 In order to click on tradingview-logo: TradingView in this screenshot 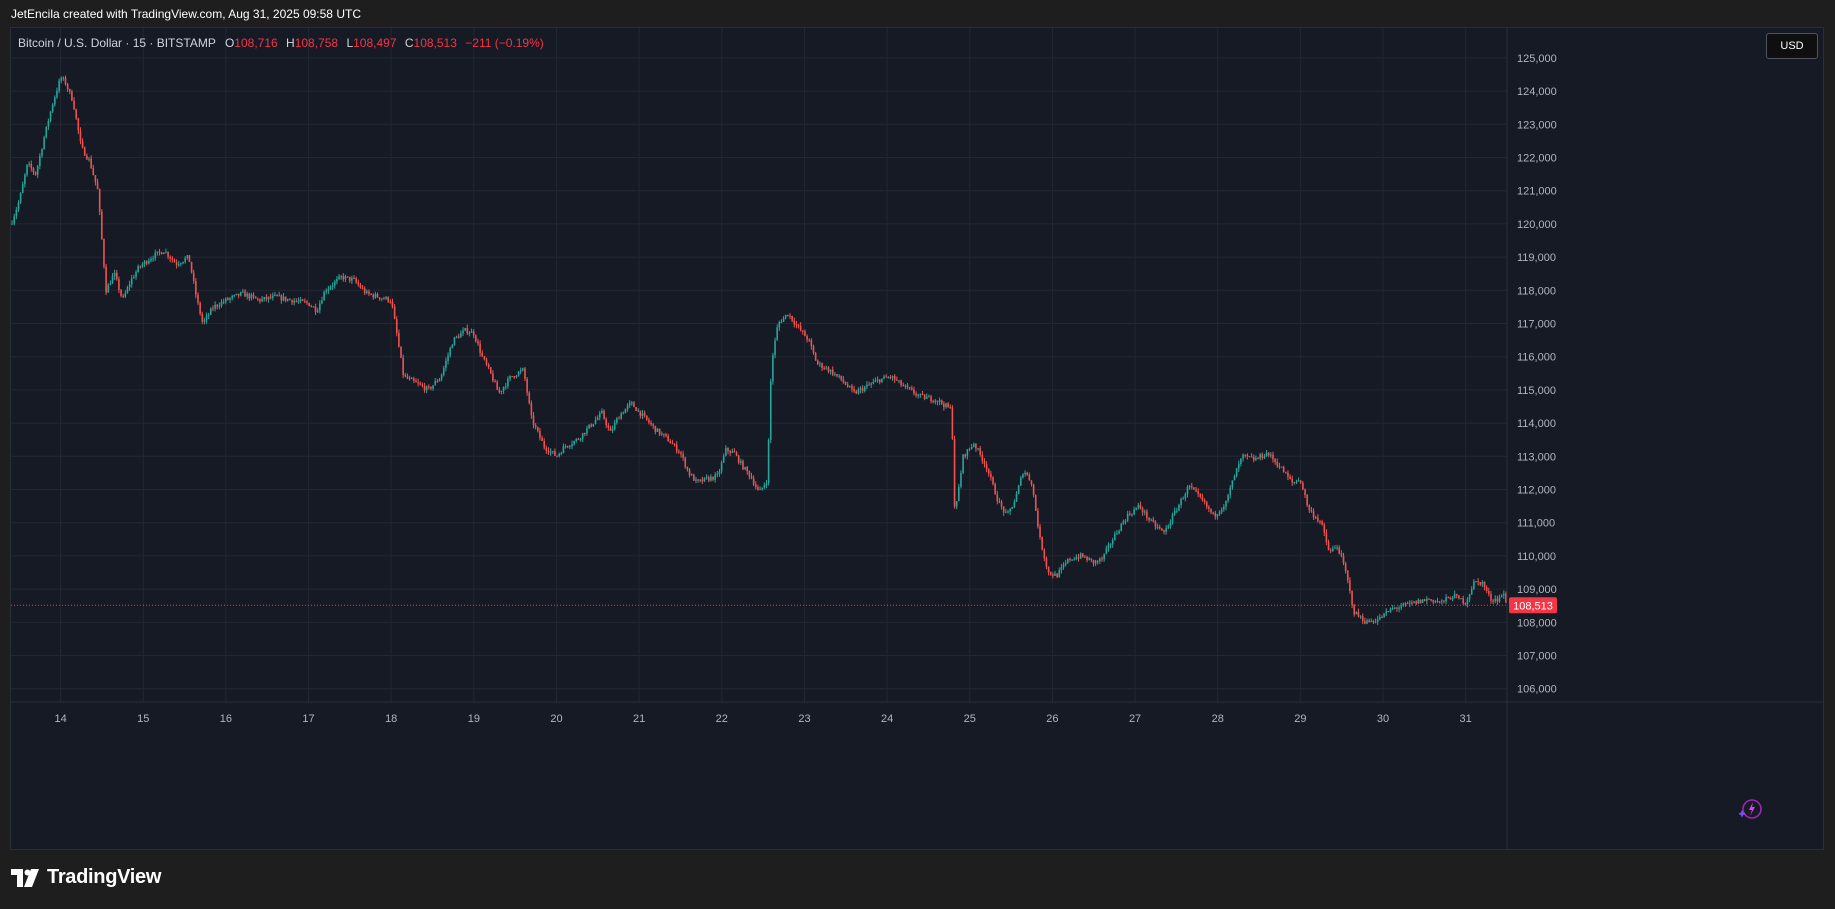, I will do `click(86, 877)`.